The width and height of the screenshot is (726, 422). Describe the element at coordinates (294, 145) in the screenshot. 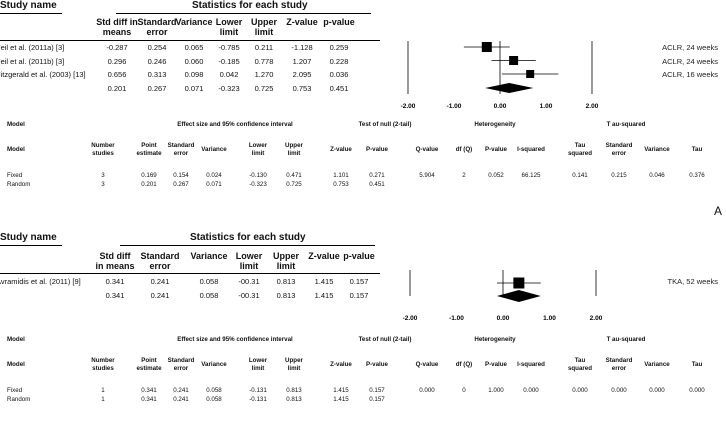

I see `model-column-header: Upper` at that location.